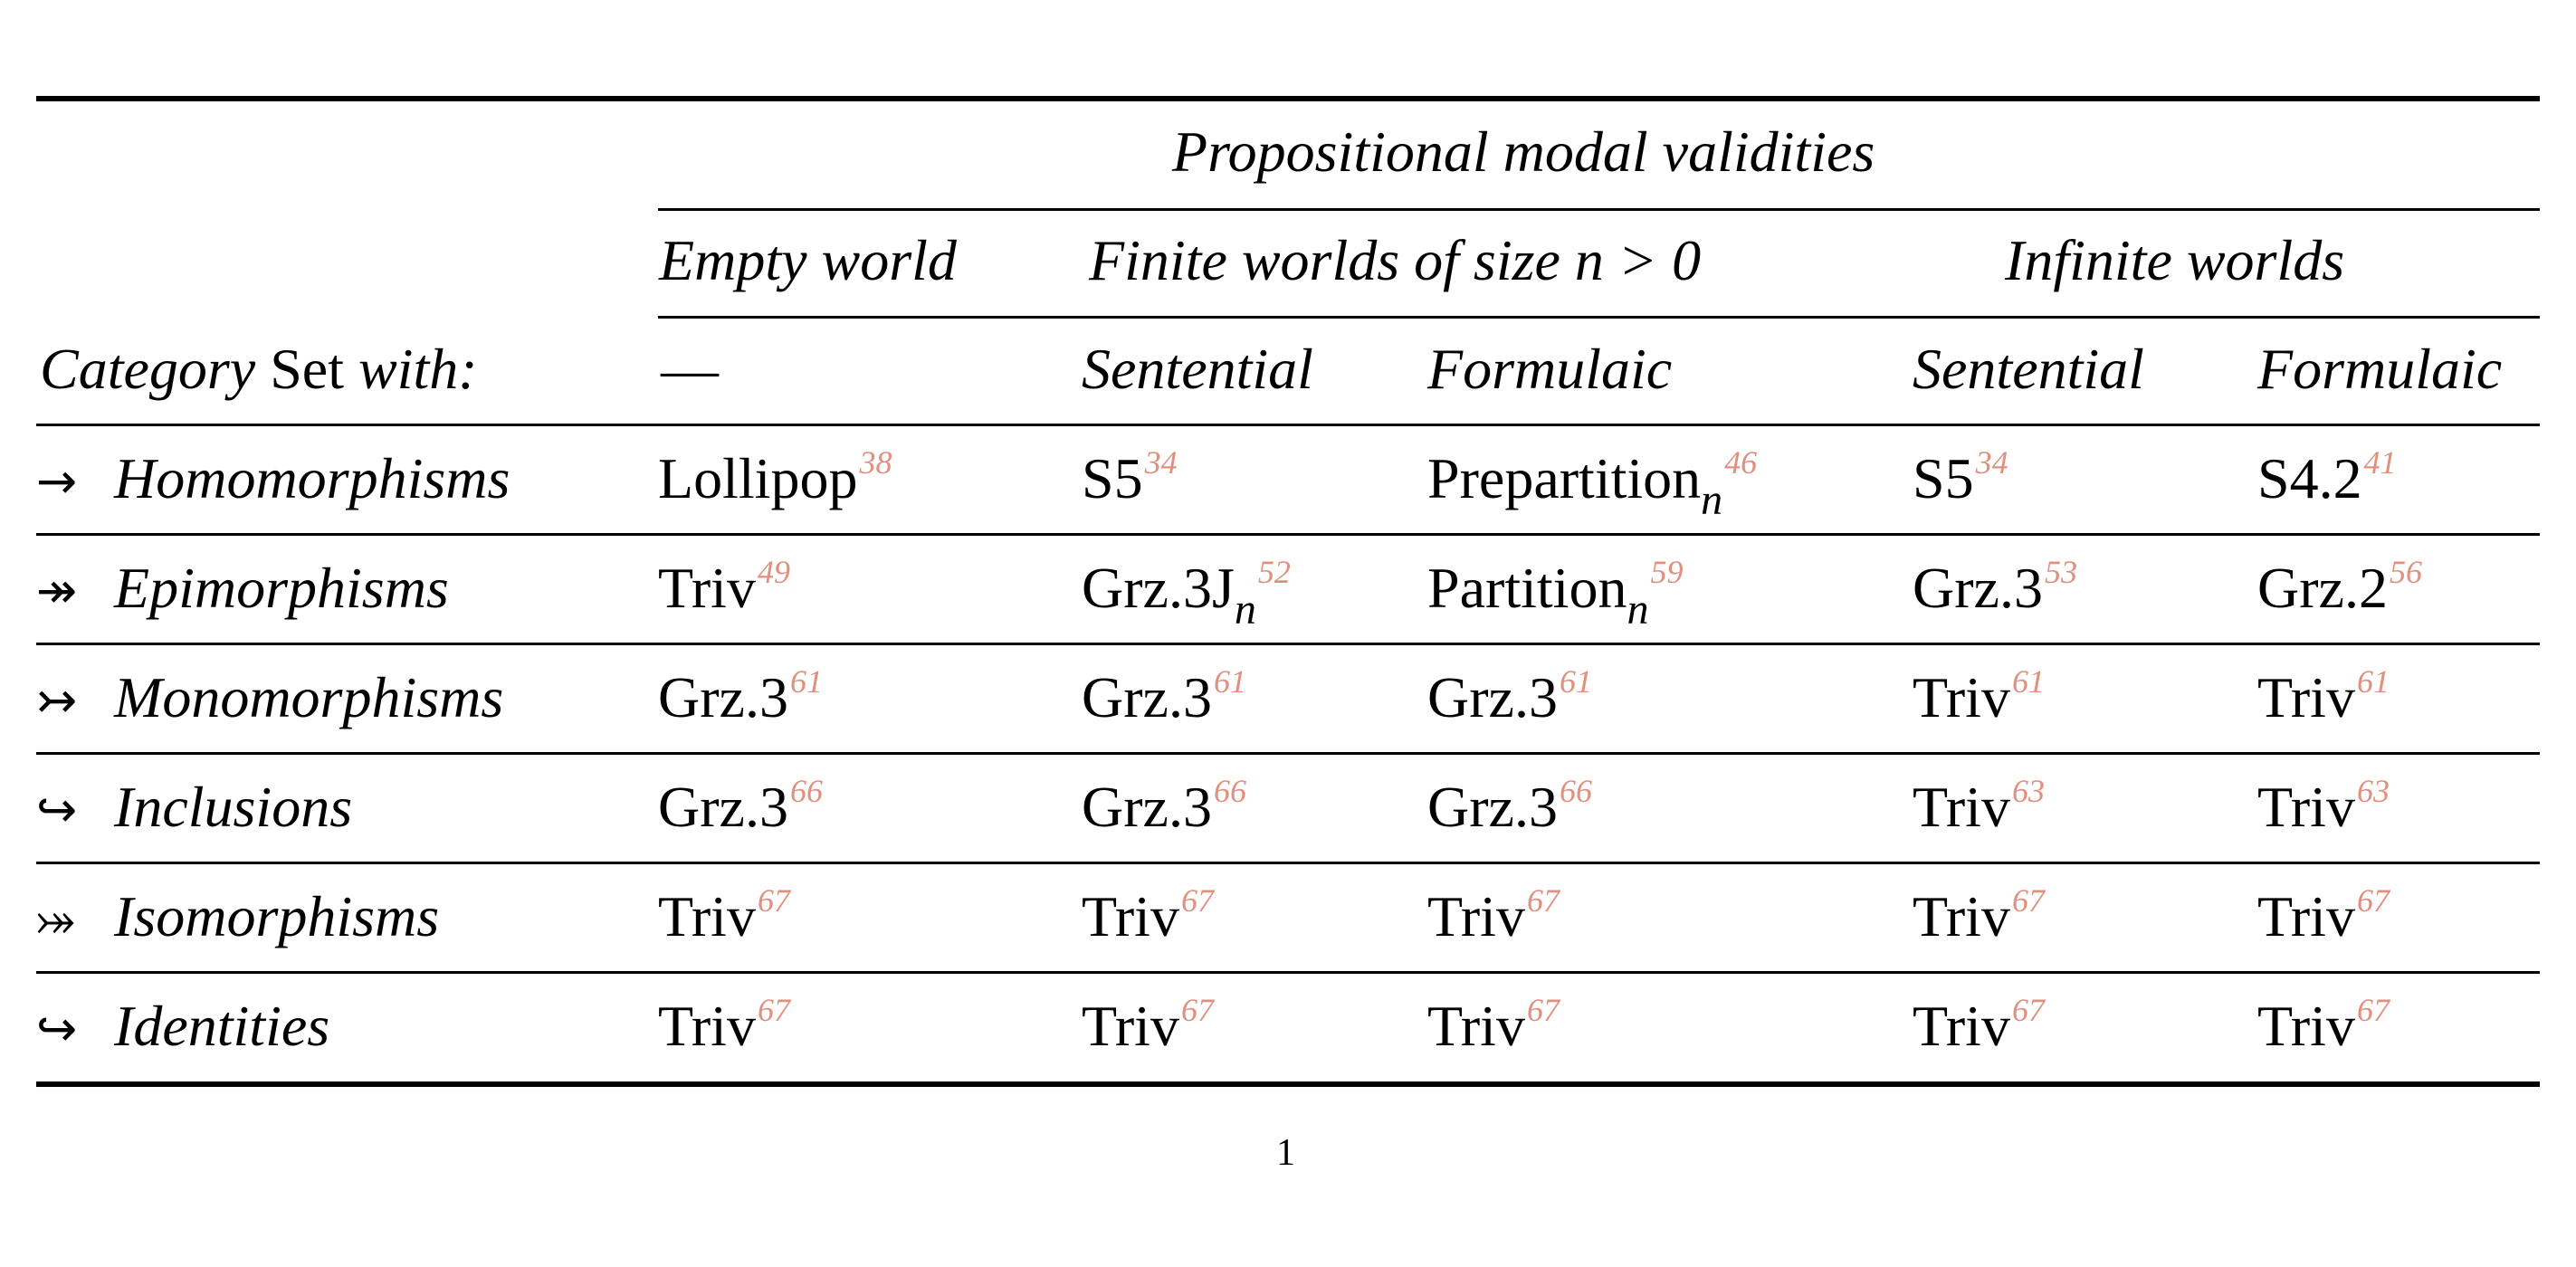 This screenshot has height=1267, width=2576. What do you see at coordinates (1565, 478) in the screenshot?
I see `logic-name: Prepartition` at bounding box center [1565, 478].